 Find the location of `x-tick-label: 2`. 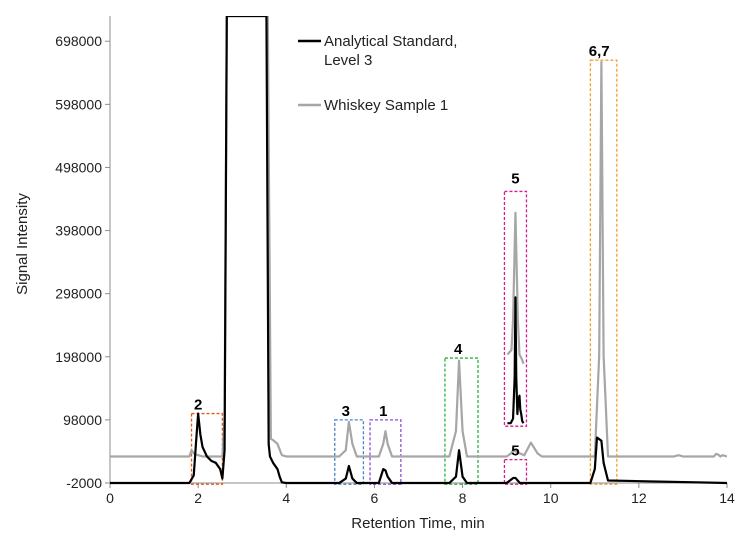

x-tick-label: 2 is located at coordinates (198, 498).